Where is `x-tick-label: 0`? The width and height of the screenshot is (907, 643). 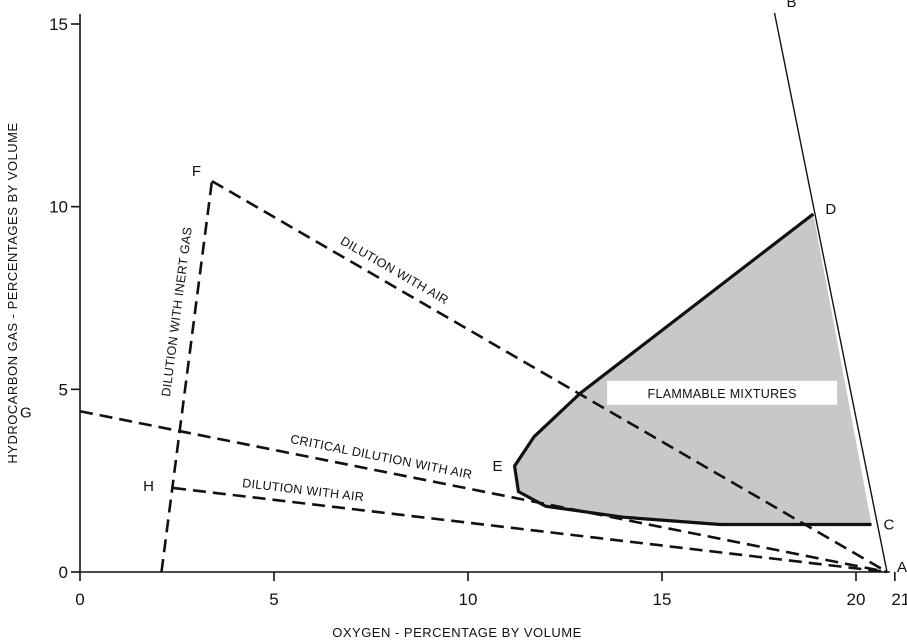
x-tick-label: 0 is located at coordinates (79, 599).